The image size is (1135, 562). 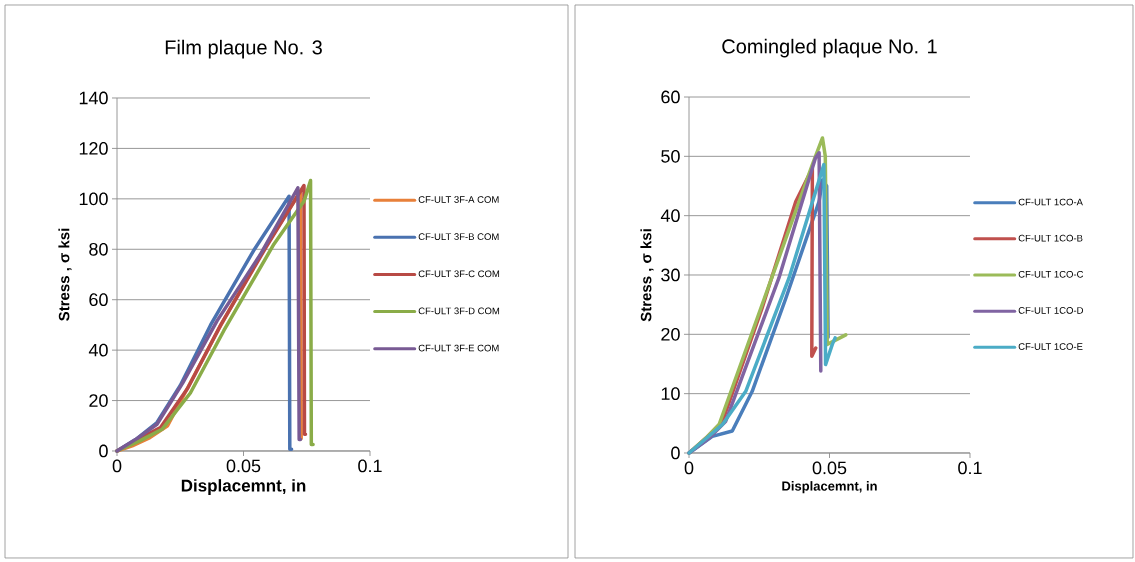 What do you see at coordinates (1050, 202) in the screenshot?
I see `legend-label: CF-ULT 1CO-A` at bounding box center [1050, 202].